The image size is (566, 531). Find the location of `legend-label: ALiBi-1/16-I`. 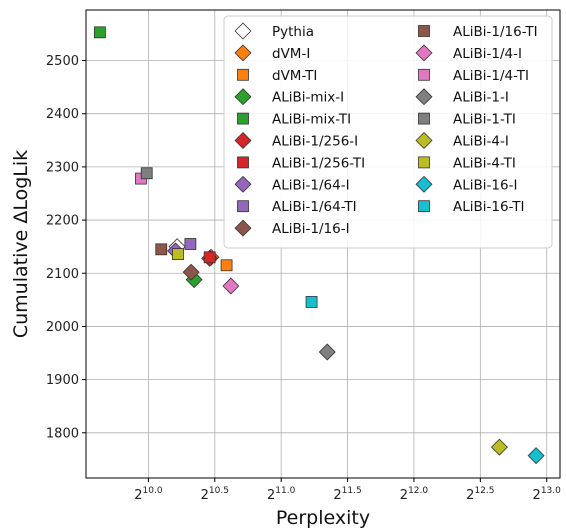

legend-label: ALiBi-1/16-I is located at coordinates (311, 229).